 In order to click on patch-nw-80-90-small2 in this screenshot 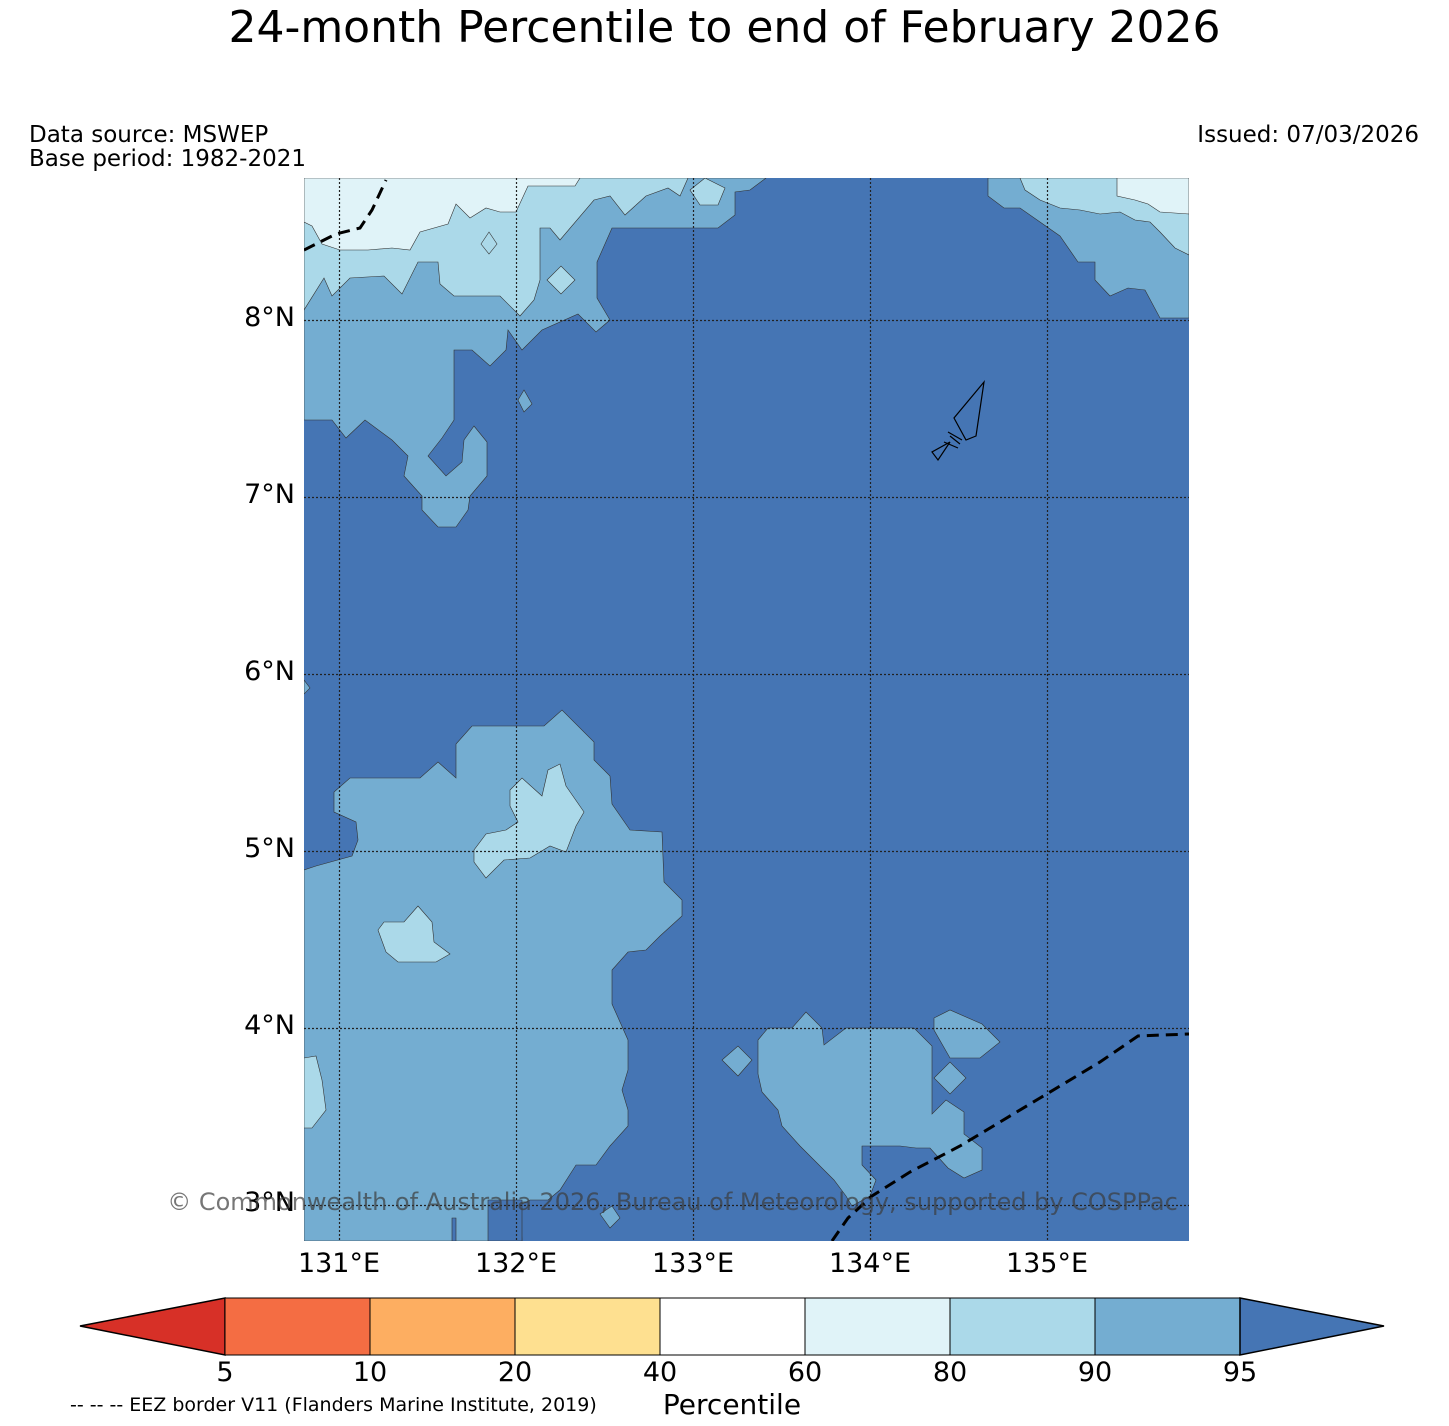, I will do `click(707, 192)`.